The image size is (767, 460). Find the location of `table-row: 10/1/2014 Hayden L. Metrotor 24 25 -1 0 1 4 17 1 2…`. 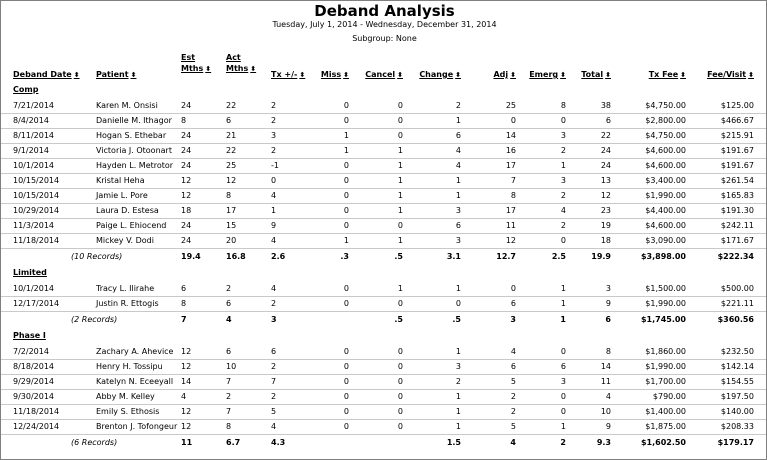

table-row: 10/1/2014 Hayden L. Metrotor 24 25 -1 0 1 4 17 1 2… is located at coordinates (383, 166).